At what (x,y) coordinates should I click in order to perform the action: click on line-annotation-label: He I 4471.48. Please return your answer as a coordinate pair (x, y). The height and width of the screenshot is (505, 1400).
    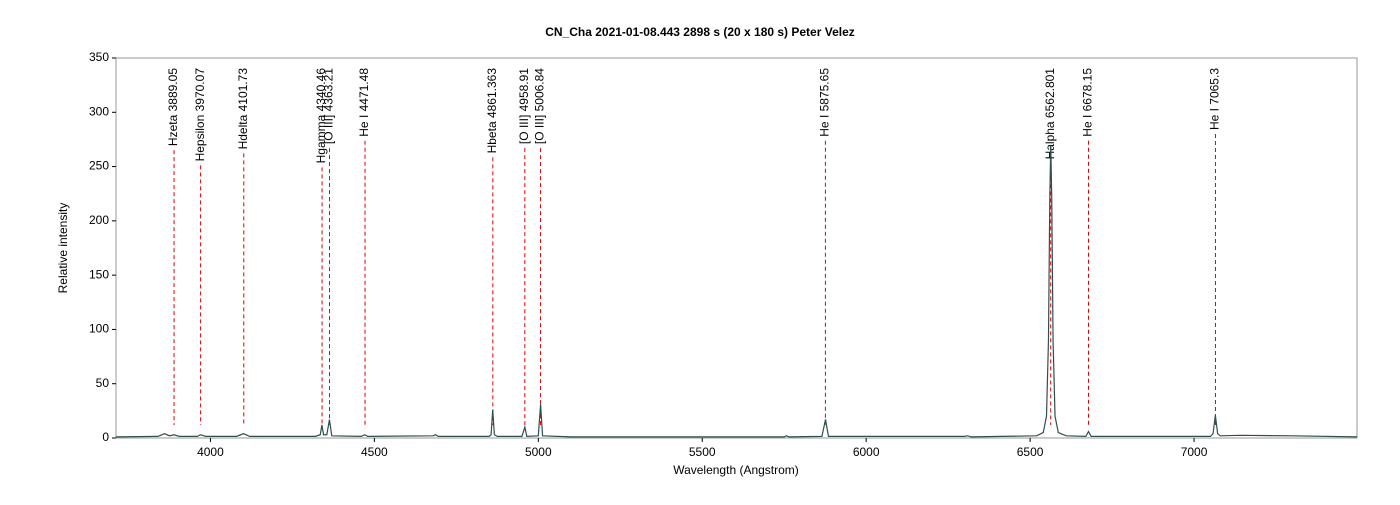
    Looking at the image, I should click on (364, 102).